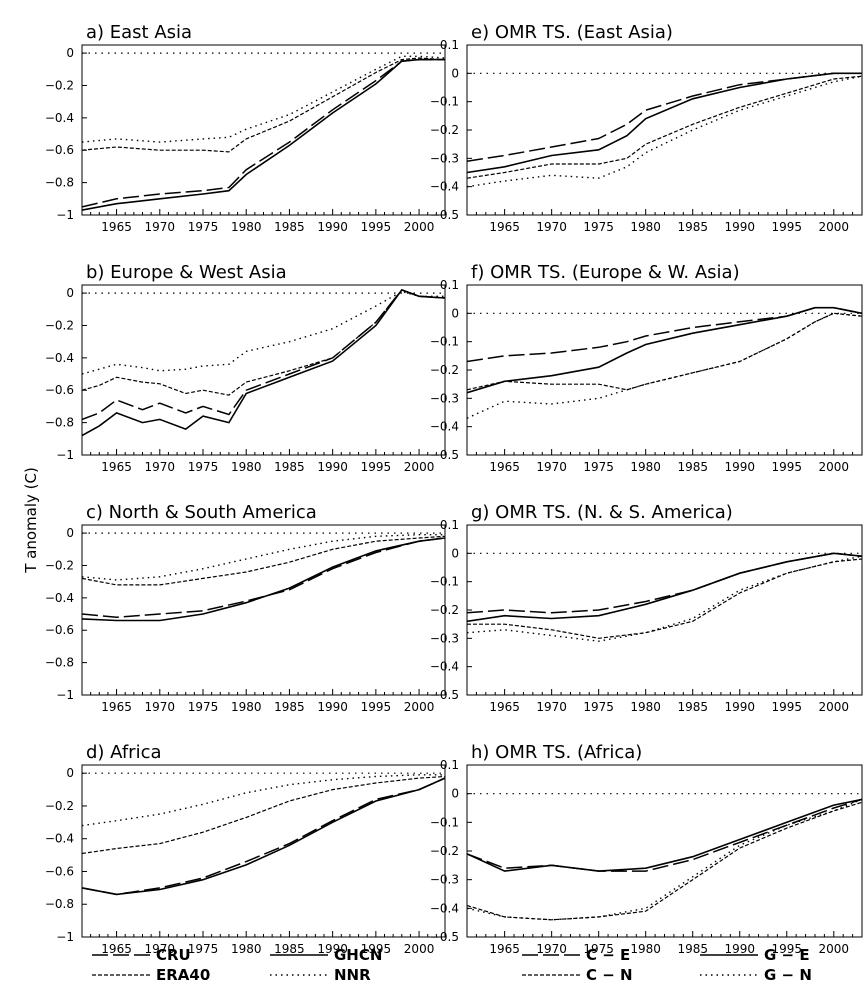  I want to click on panel-title: e) OMR TS. (East Asia), so click(572, 32).